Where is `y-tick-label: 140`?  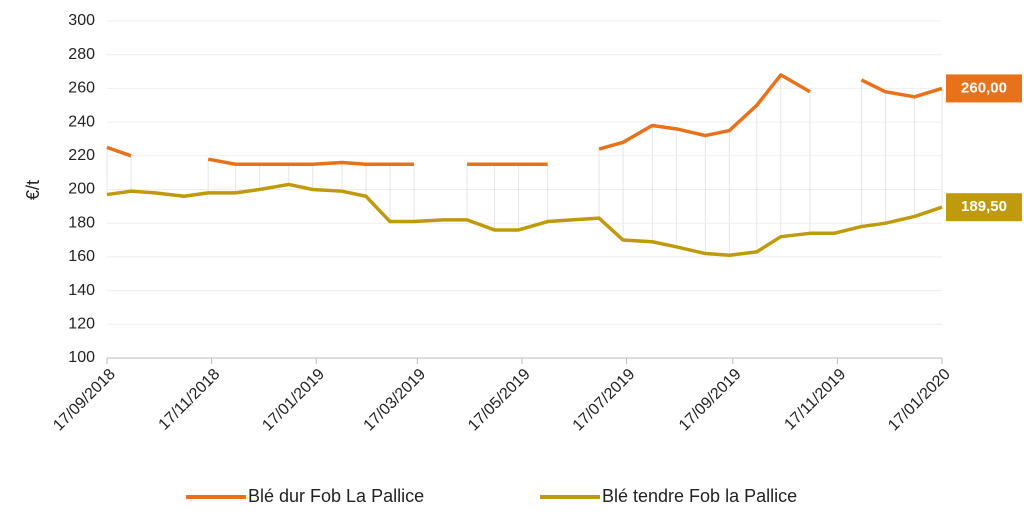 y-tick-label: 140 is located at coordinates (81, 290).